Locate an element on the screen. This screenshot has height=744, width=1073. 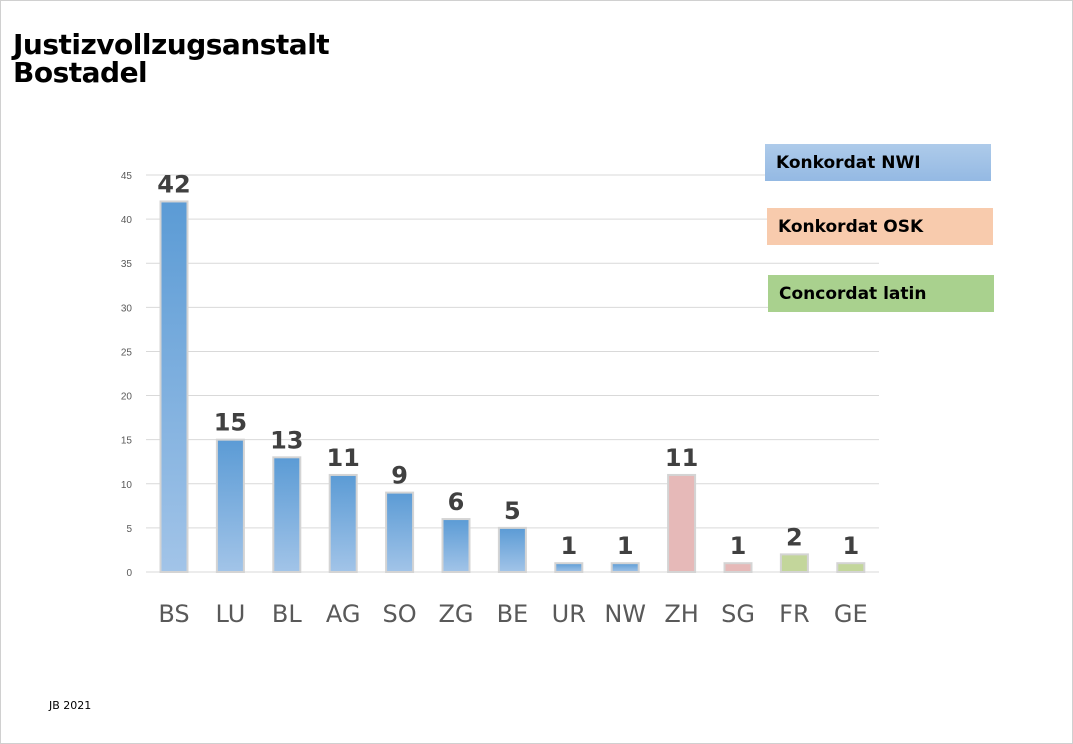
bar-zg is located at coordinates (456, 545).